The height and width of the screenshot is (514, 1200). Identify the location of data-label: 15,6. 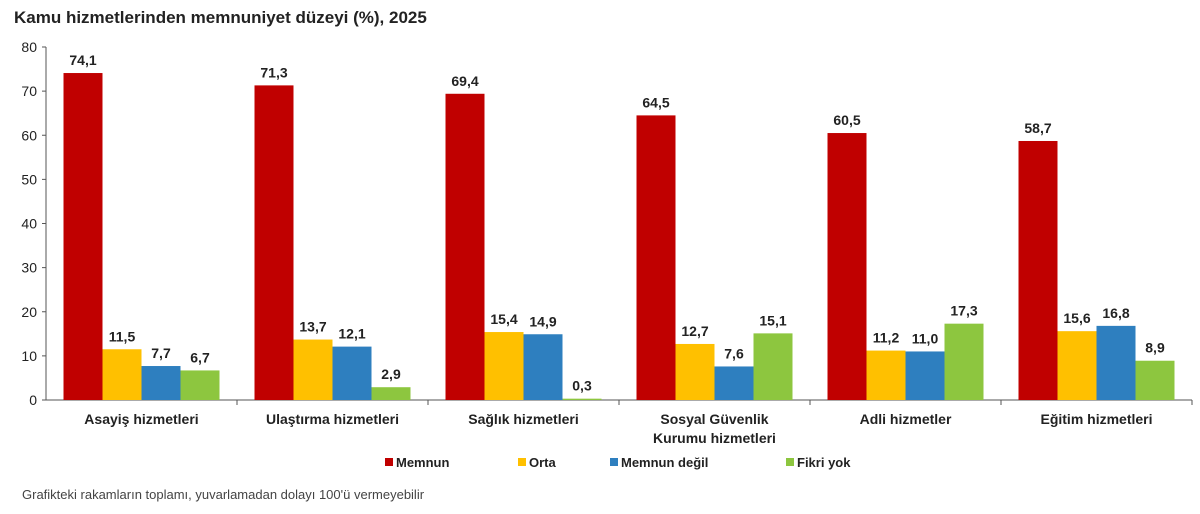
(1076, 318).